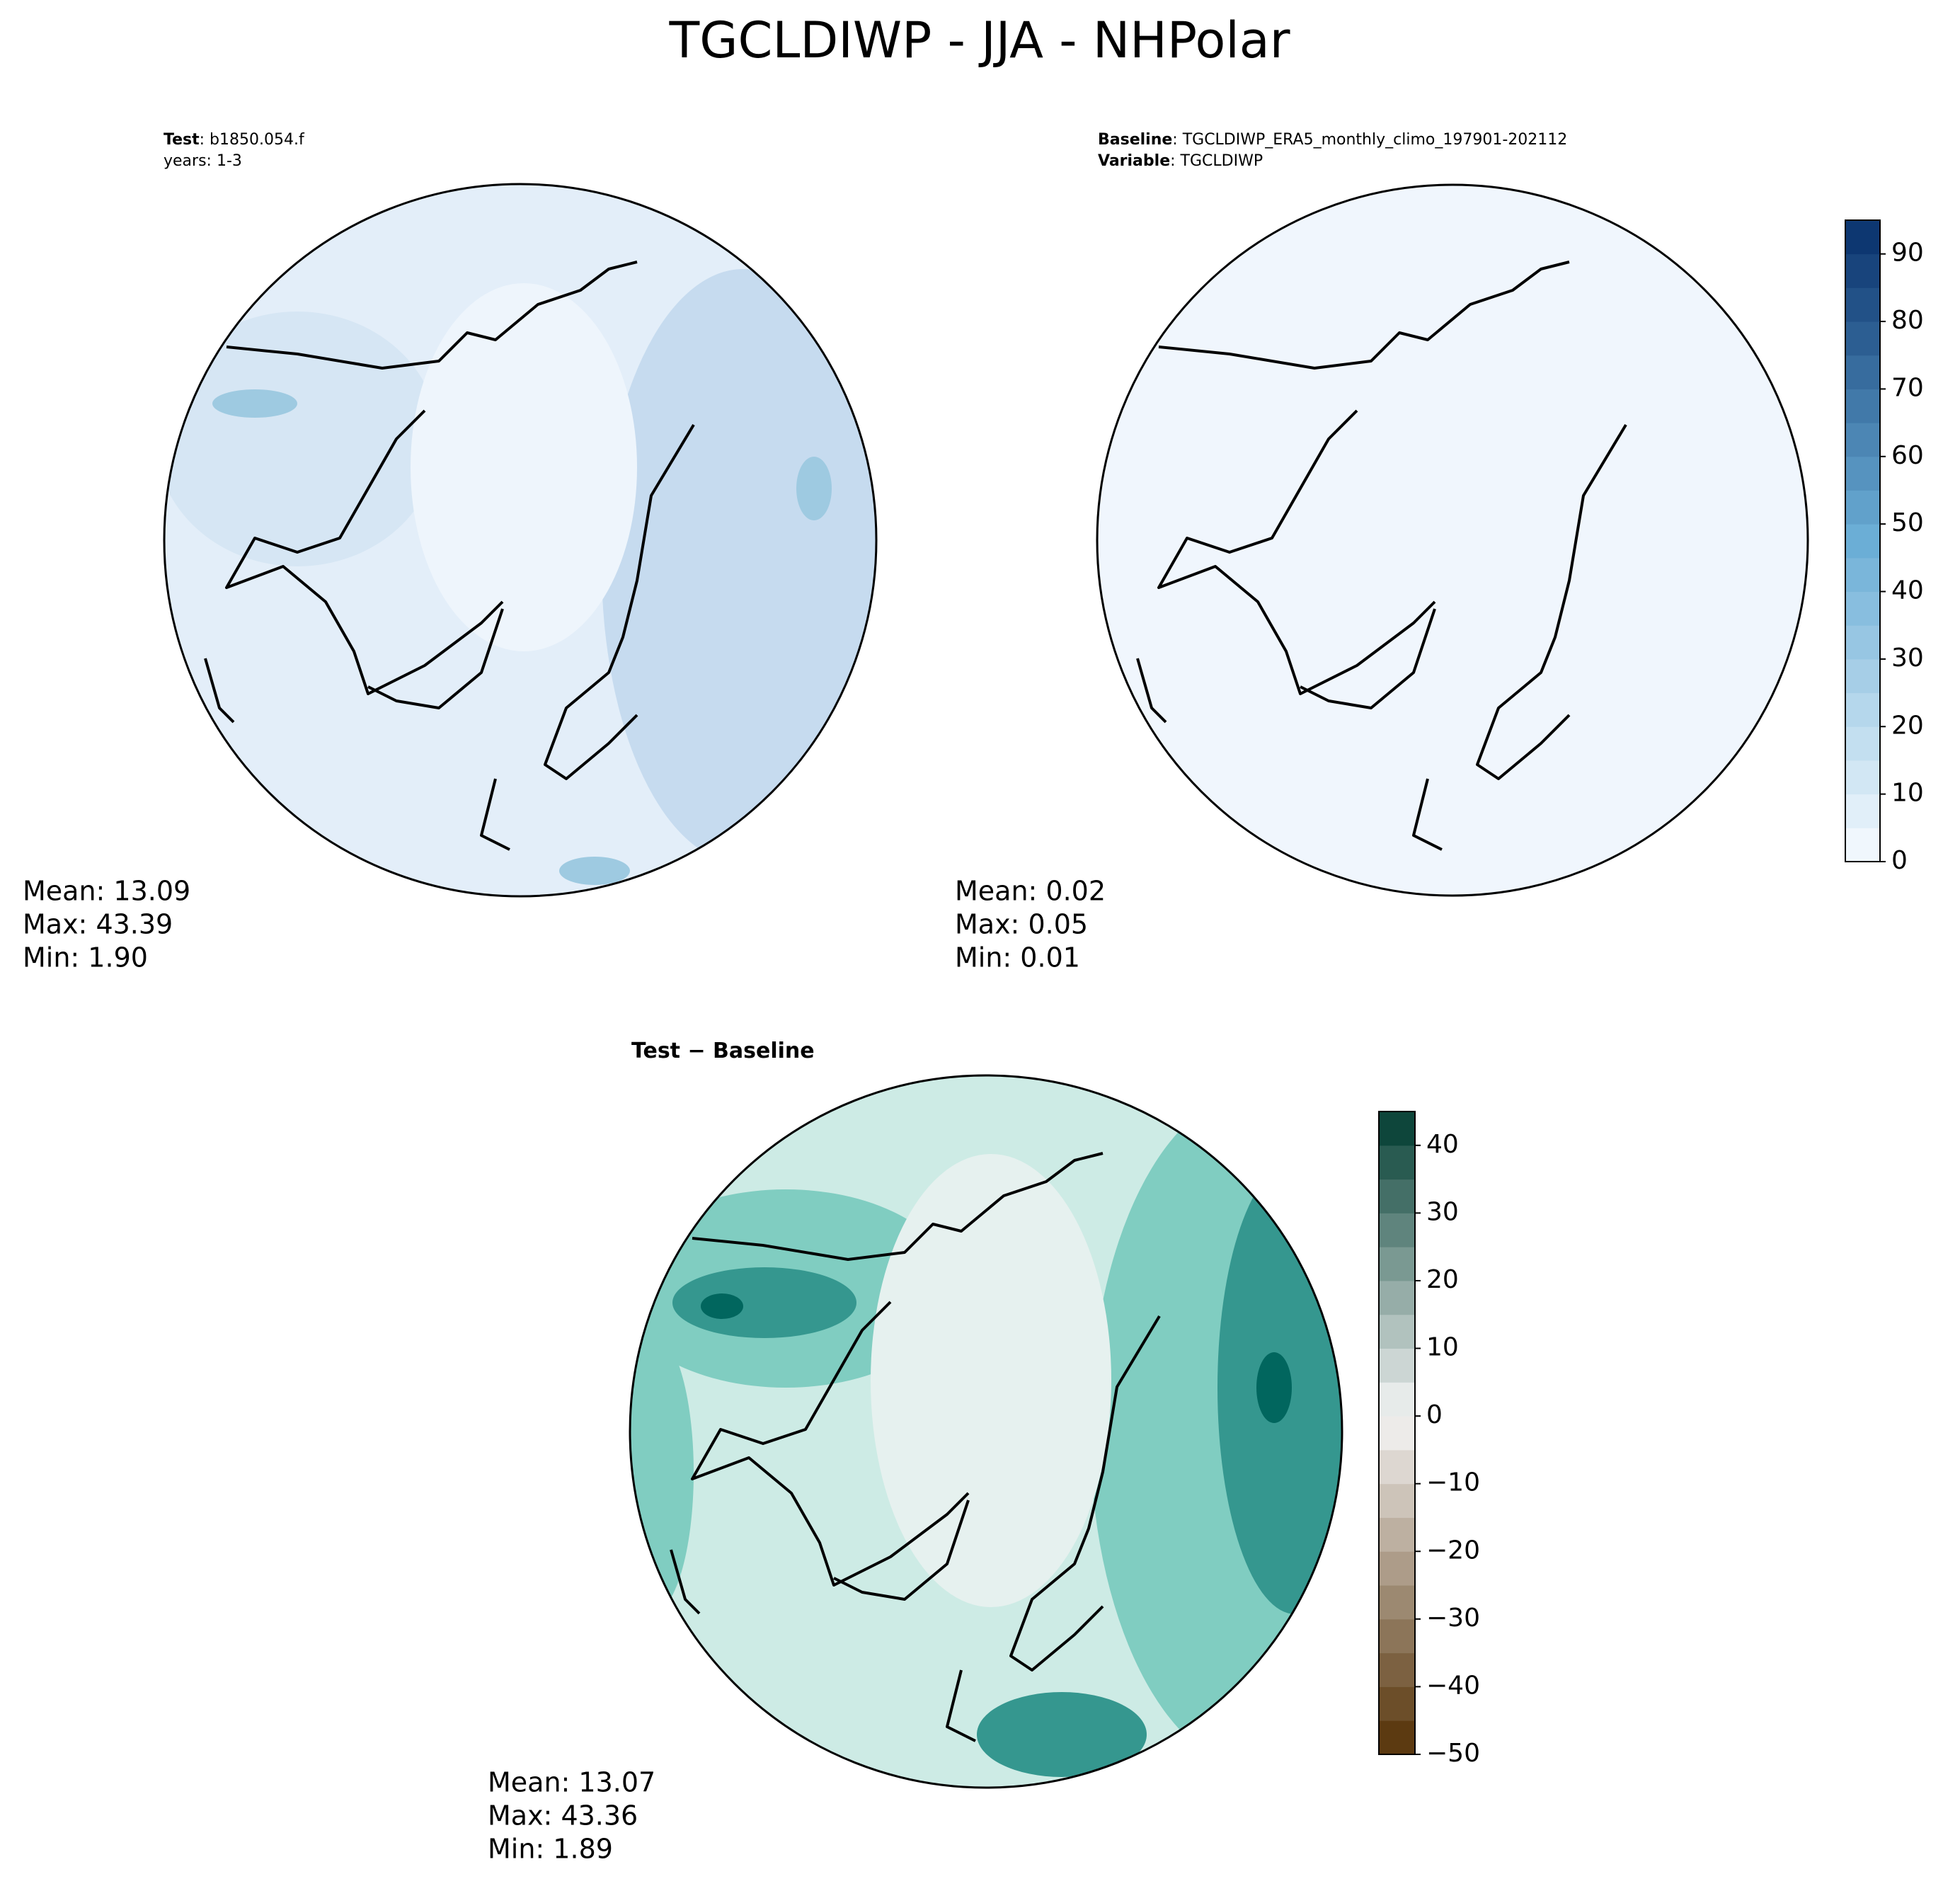 This screenshot has width=1960, height=1891. Describe the element at coordinates (1907, 320) in the screenshot. I see `colorbar-tick-label: 80` at that location.